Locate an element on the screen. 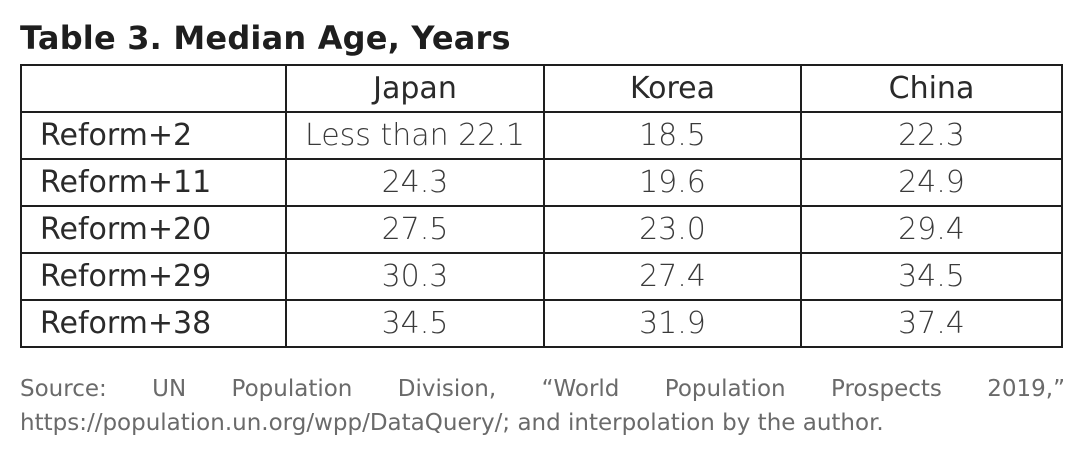  table-row: Reform+11 24.3 19.6 24.9 is located at coordinates (541, 182).